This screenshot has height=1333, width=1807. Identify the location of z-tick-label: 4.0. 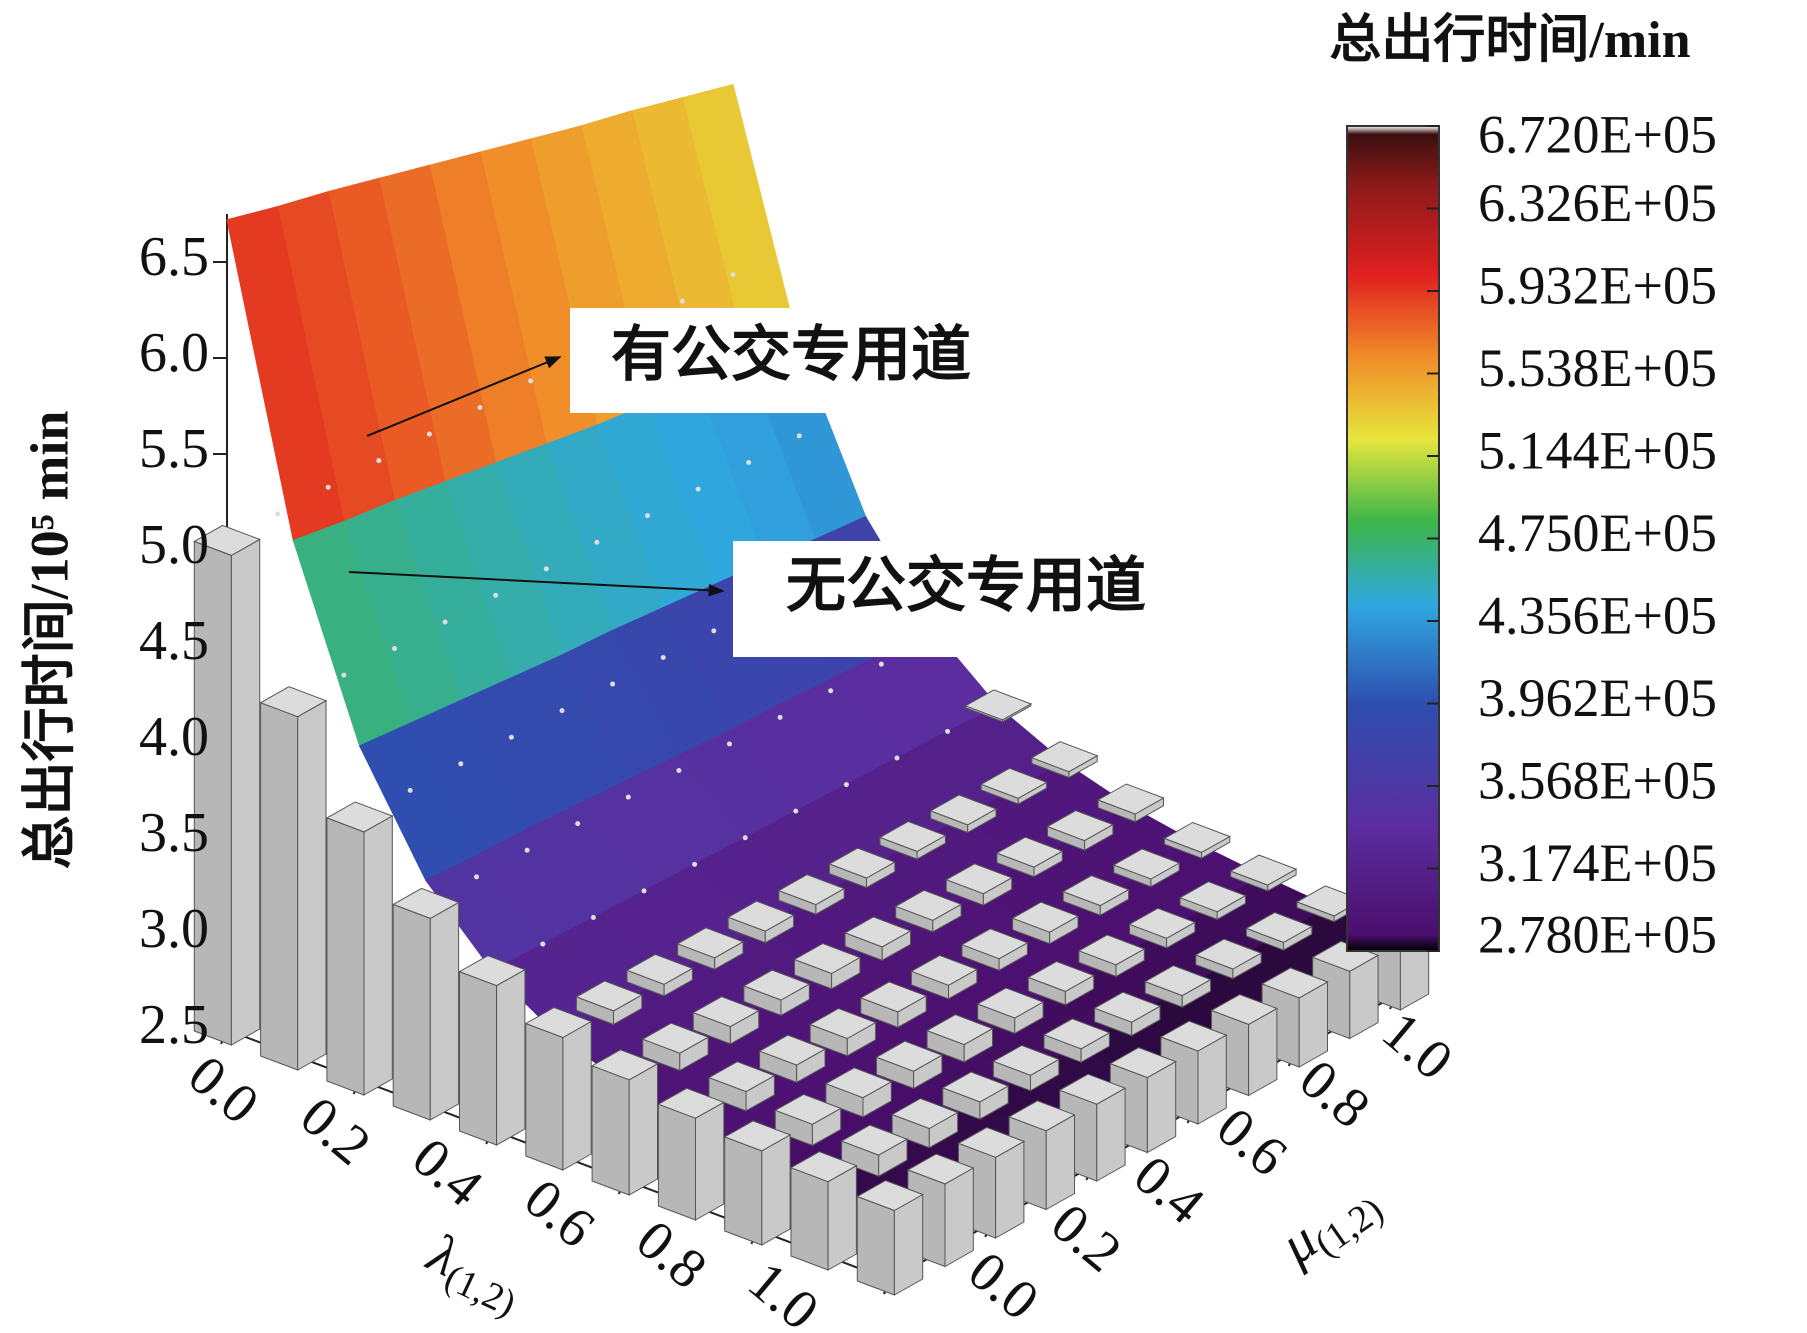
(174, 737).